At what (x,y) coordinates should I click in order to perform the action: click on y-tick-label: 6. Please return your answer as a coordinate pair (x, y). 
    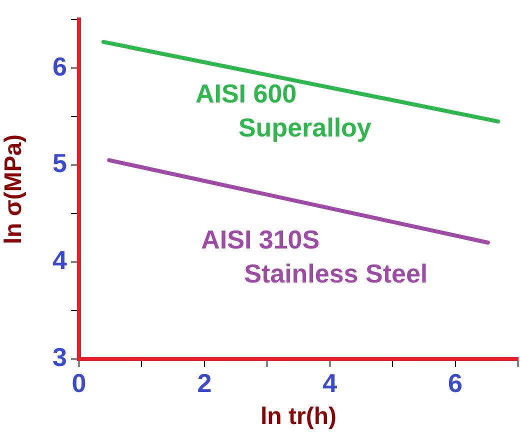
    Looking at the image, I should click on (59, 66).